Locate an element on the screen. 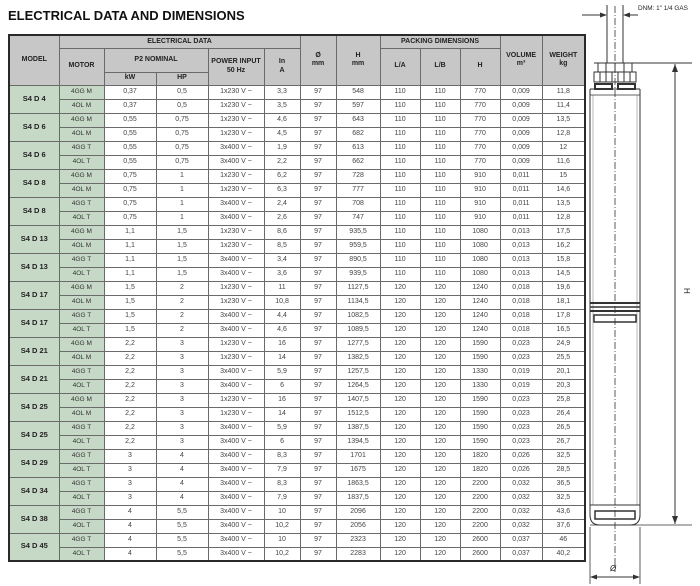 This screenshot has width=700, height=586. value-cell: 708 is located at coordinates (358, 204).